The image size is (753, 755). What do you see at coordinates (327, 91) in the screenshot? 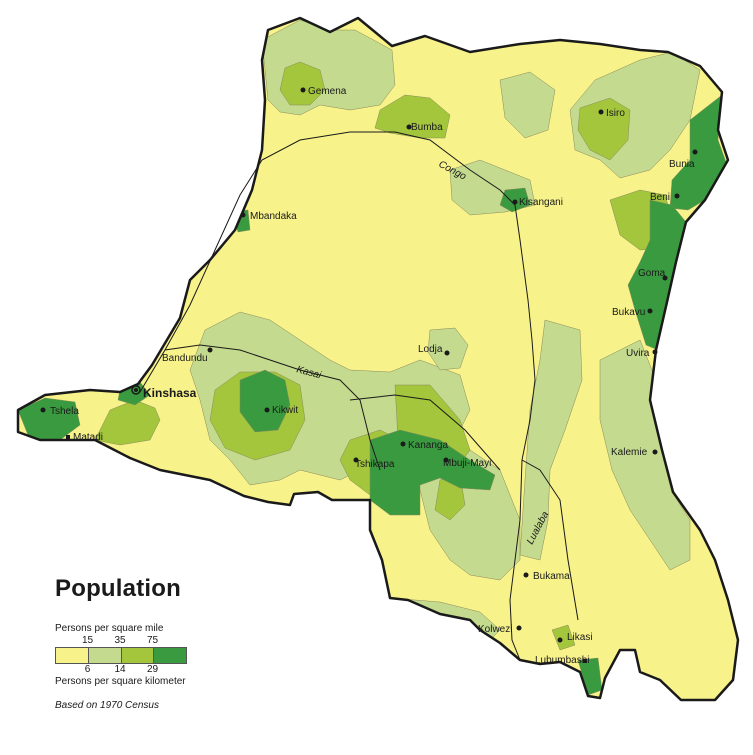
I see `city-label-gemena: Gemena` at bounding box center [327, 91].